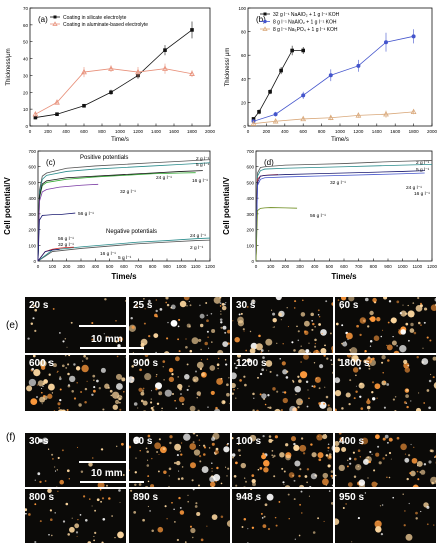 The height and width of the screenshot is (550, 441). I want to click on sample-image-tile: 890 s, so click(179, 516).